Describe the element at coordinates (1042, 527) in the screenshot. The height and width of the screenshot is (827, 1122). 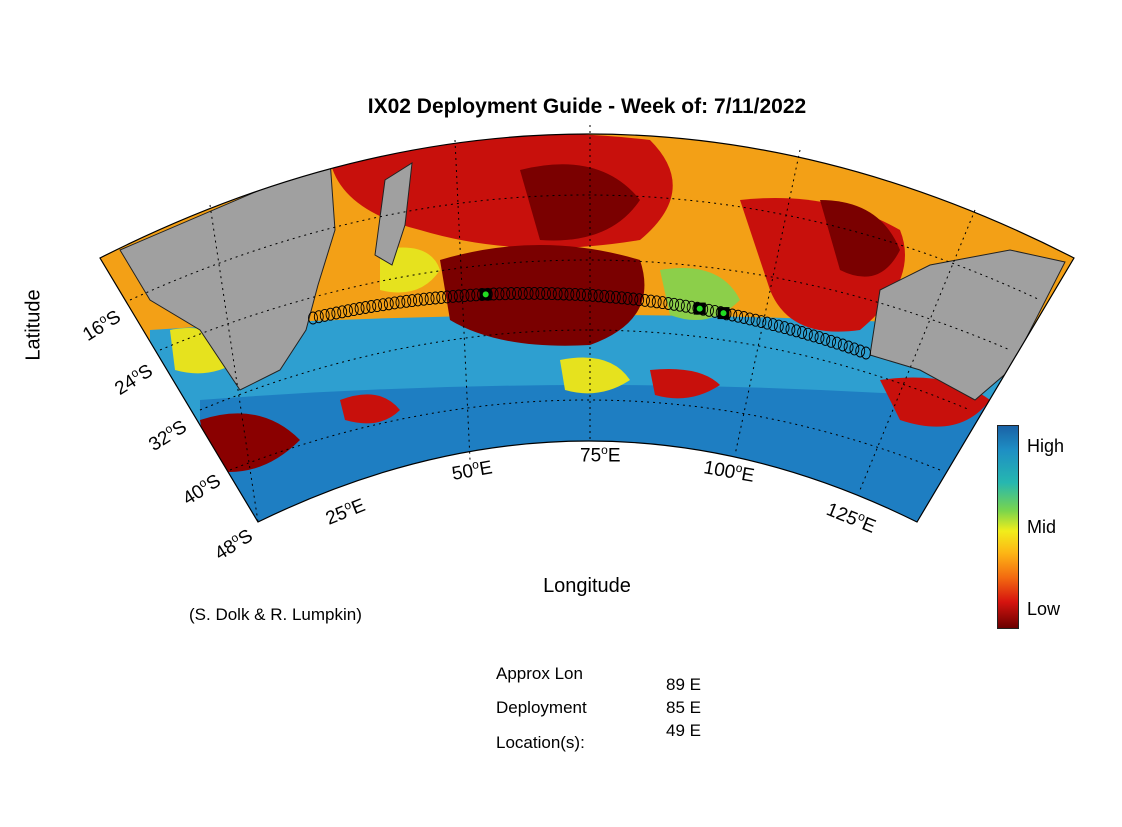
I see `colorbar-mid-label: Mid` at that location.